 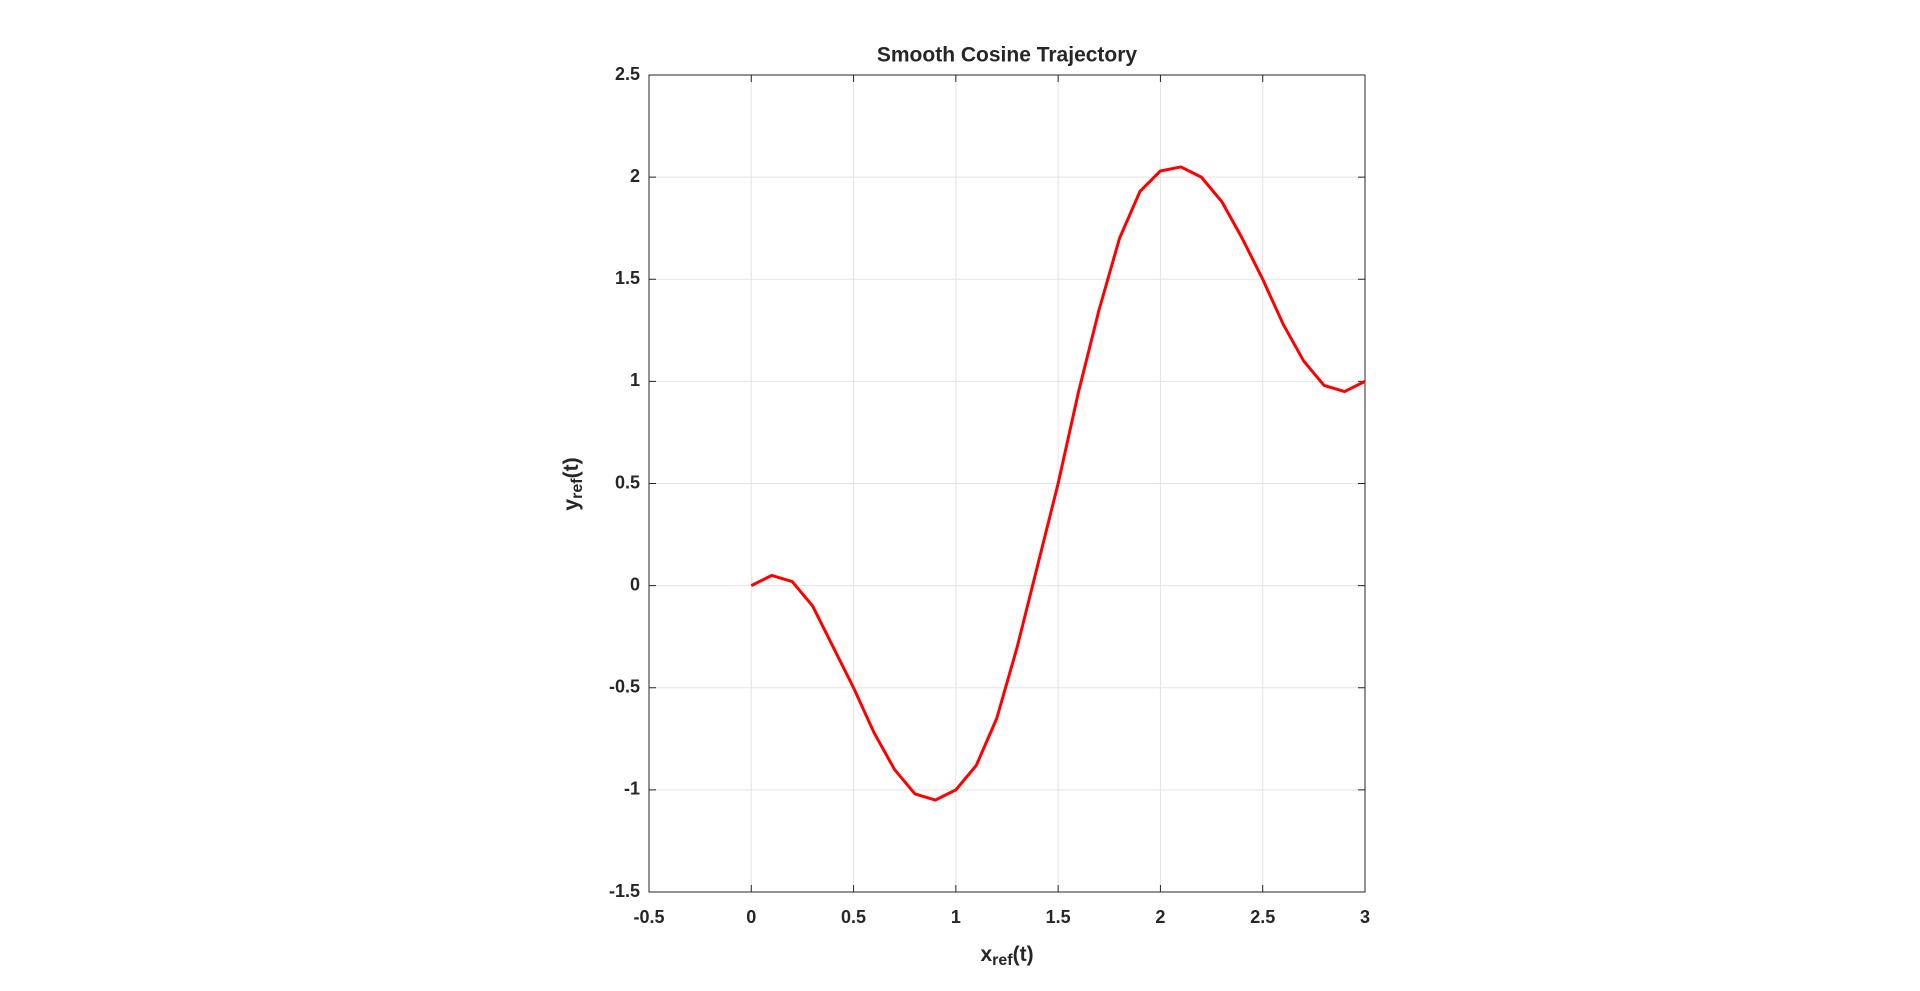 I want to click on y-tick-label: -0.5, so click(x=624, y=687).